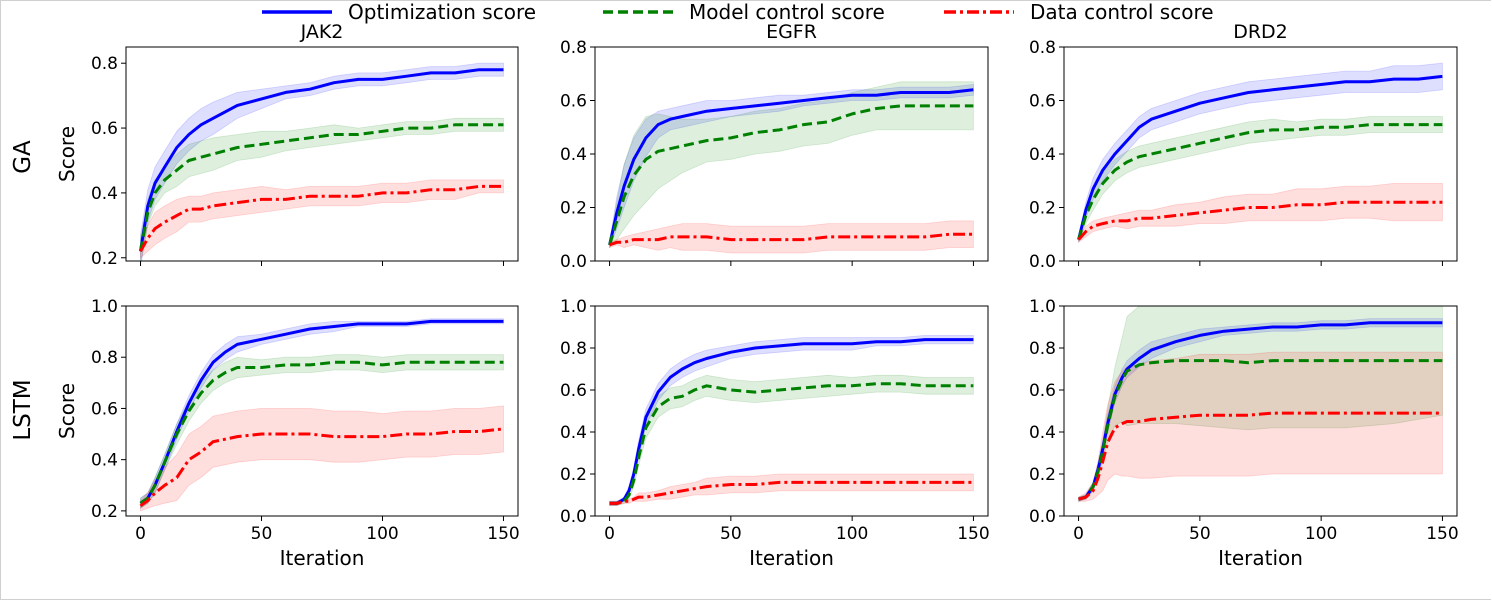 This screenshot has height=600, width=1492. I want to click on legend-label: Model control score, so click(787, 12).